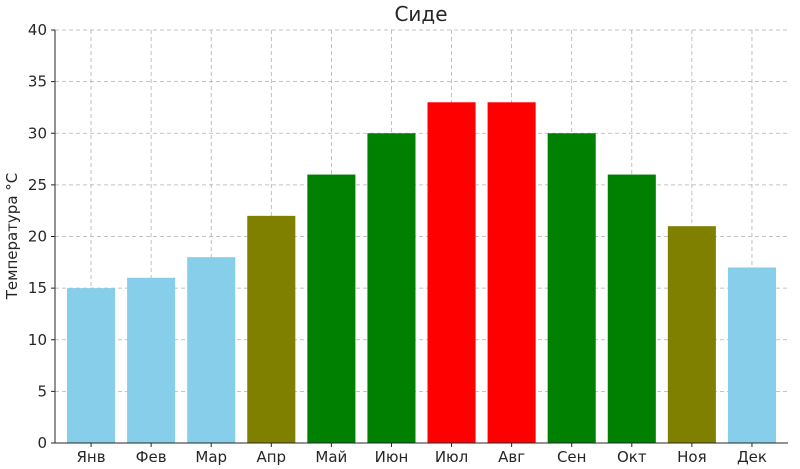 This screenshot has width=800, height=469. What do you see at coordinates (451, 457) in the screenshot?
I see `x-tick-label: Июл` at bounding box center [451, 457].